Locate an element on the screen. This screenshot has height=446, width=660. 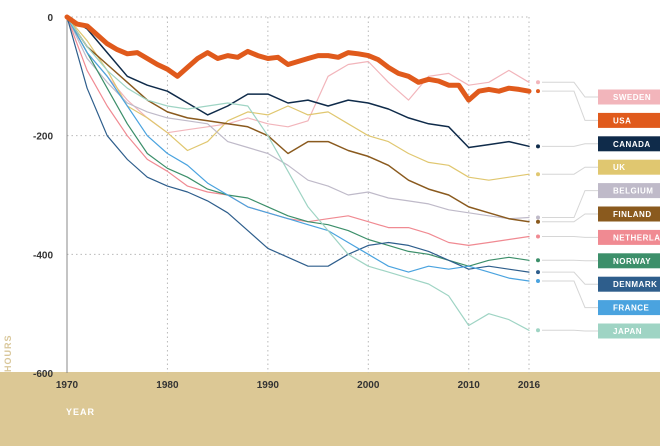
legend-connectors is located at coordinates (570, 206).